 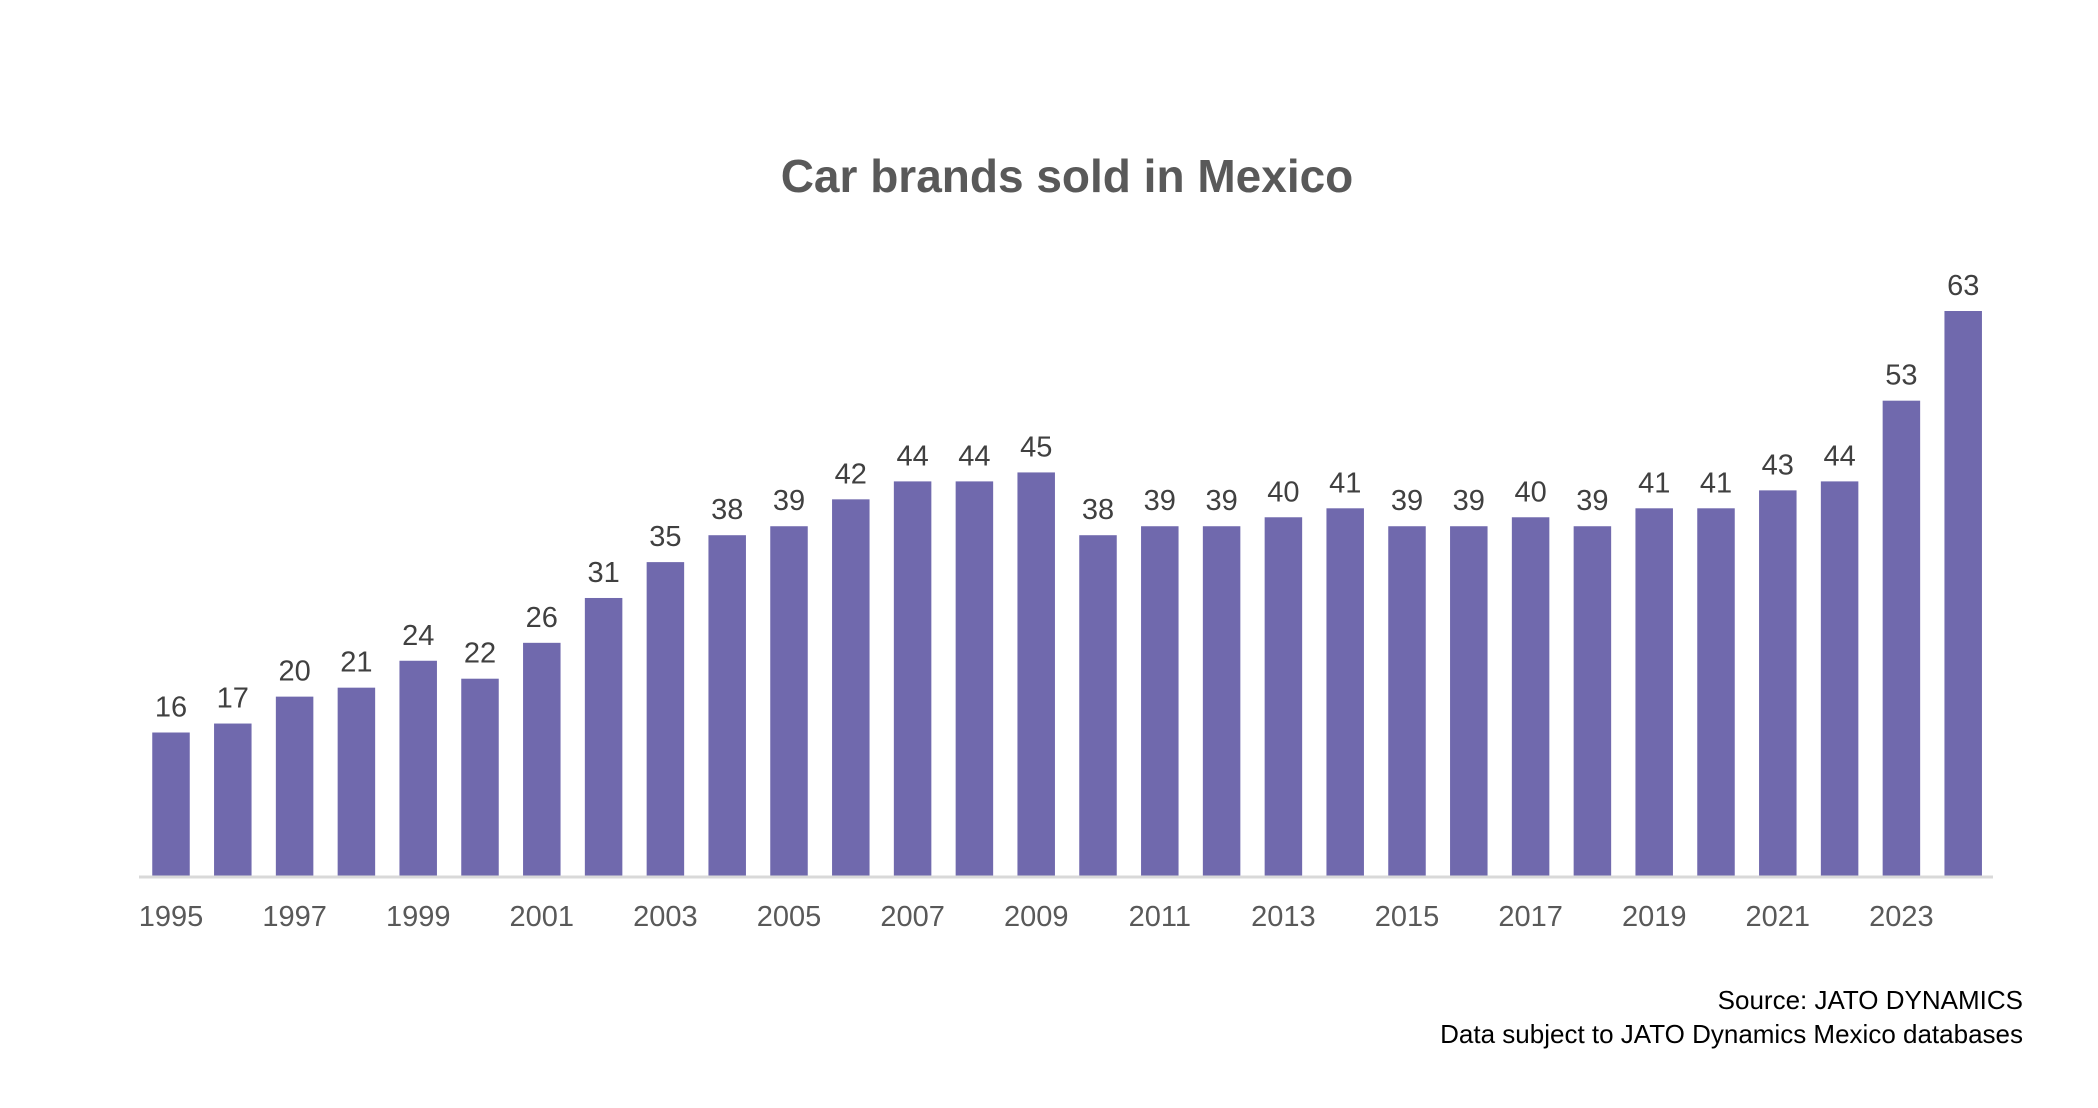 What do you see at coordinates (912, 678) in the screenshot?
I see `bar-2007` at bounding box center [912, 678].